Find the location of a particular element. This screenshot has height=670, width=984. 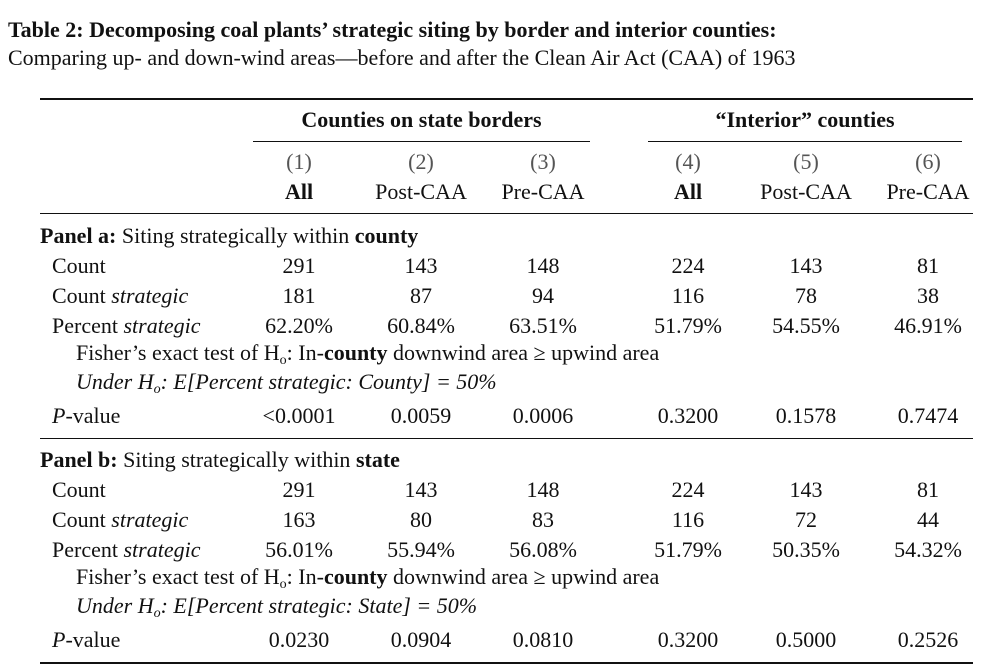

column-number: (3) is located at coordinates (543, 161).